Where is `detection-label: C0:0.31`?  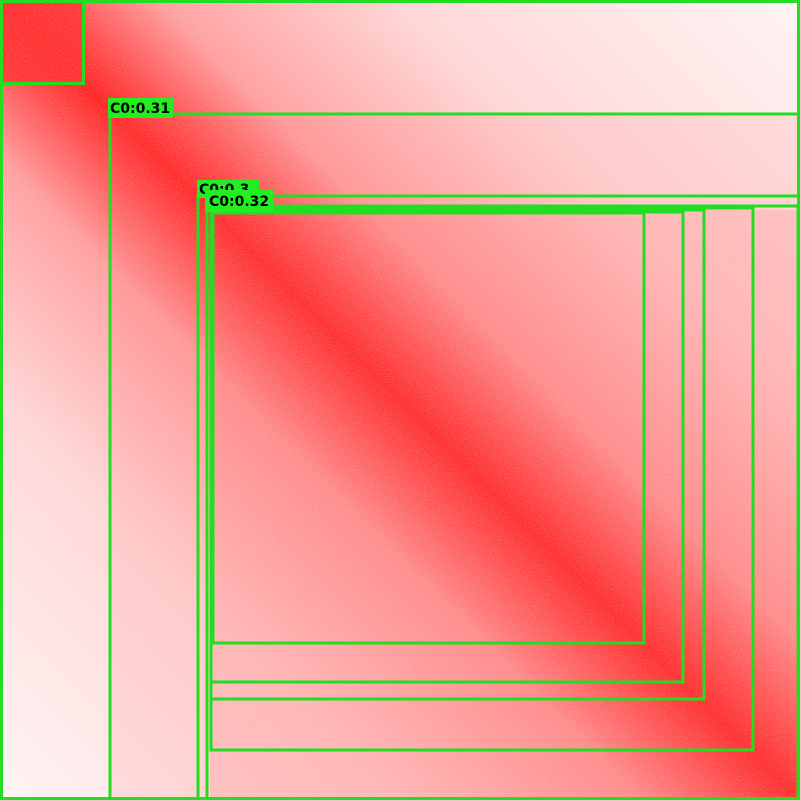 detection-label: C0:0.31 is located at coordinates (140, 109).